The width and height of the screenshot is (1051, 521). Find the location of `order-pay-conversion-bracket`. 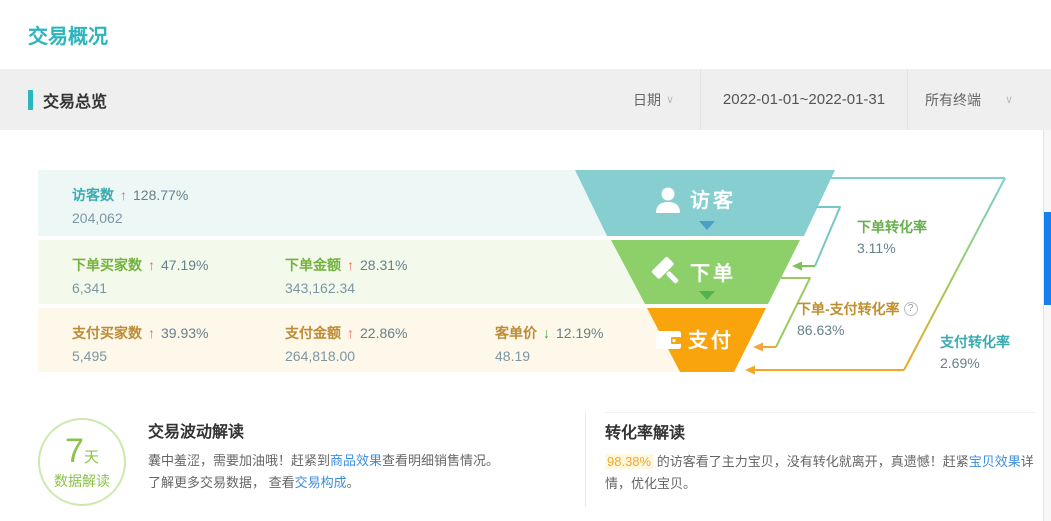

order-pay-conversion-bracket is located at coordinates (793, 312).